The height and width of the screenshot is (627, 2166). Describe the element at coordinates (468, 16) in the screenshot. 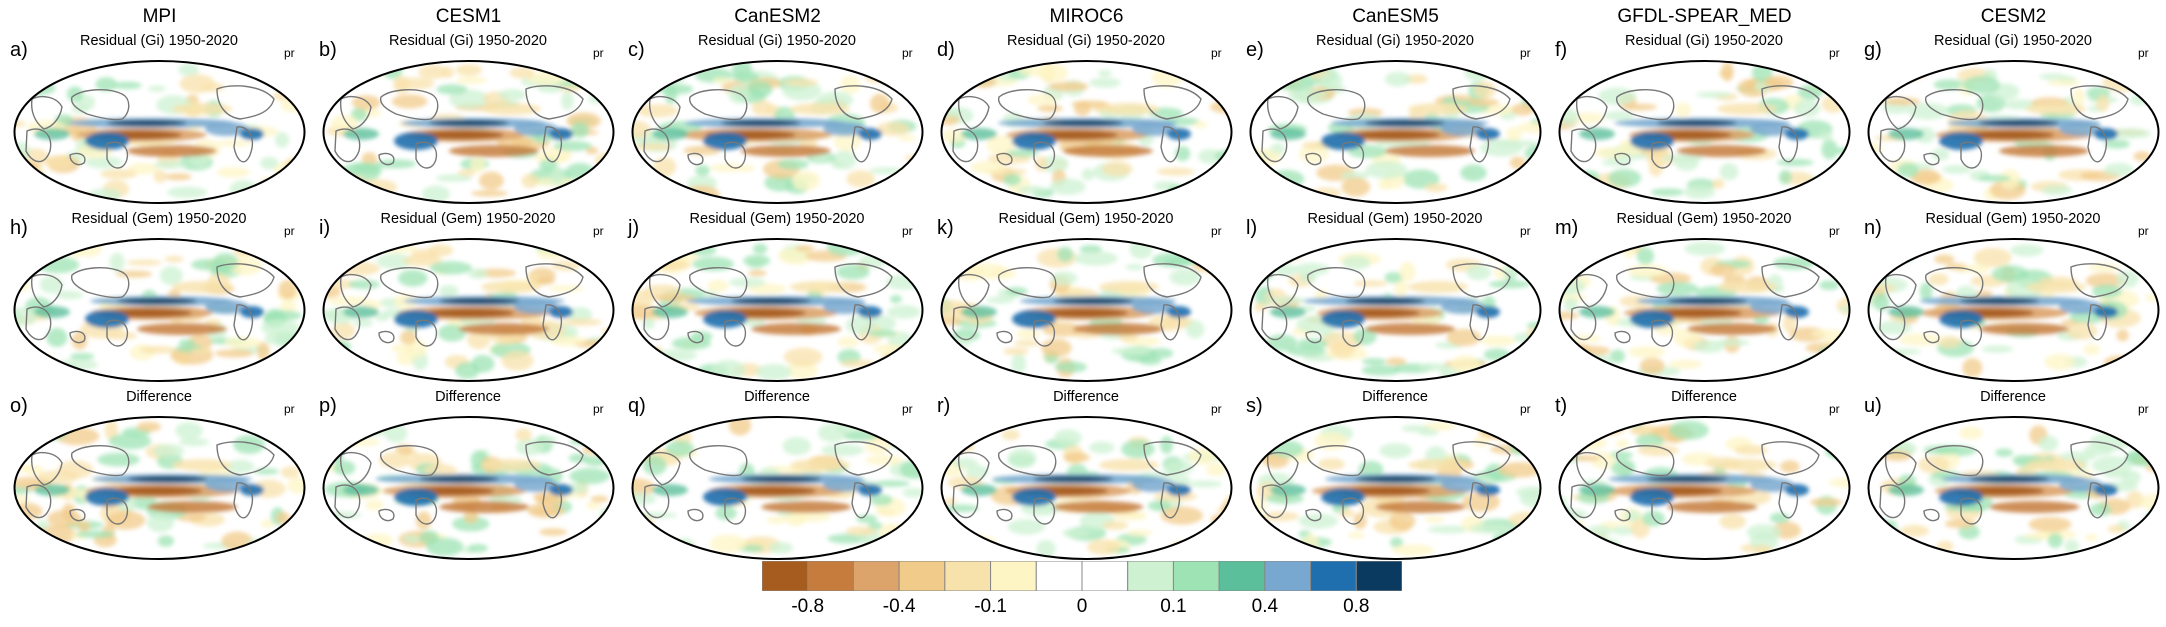

I see `model-title: CESM1` at that location.